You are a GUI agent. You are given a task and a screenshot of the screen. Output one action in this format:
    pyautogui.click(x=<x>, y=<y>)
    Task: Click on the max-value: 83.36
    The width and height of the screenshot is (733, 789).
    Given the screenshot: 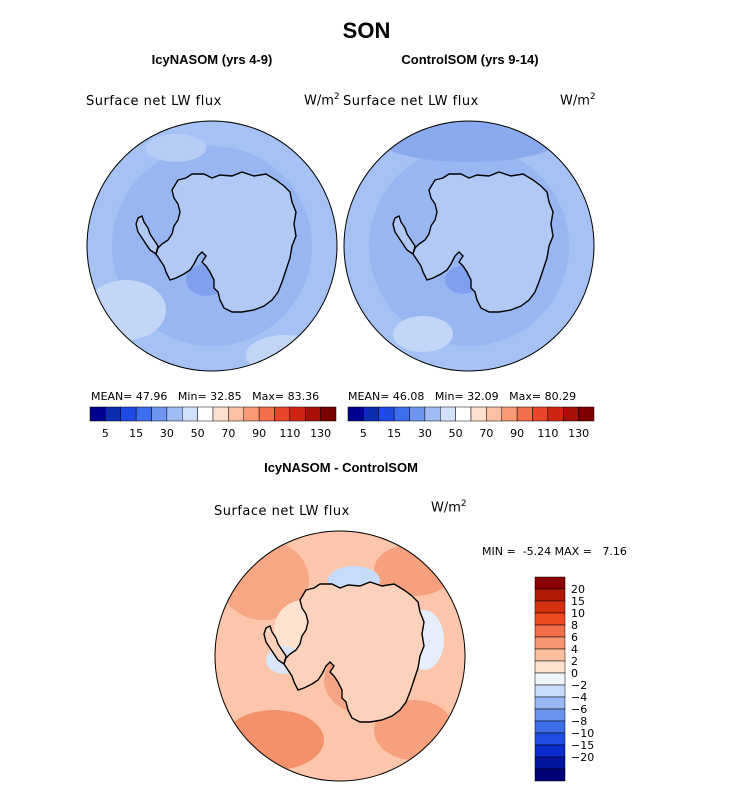 What is the action you would take?
    pyautogui.click(x=303, y=396)
    